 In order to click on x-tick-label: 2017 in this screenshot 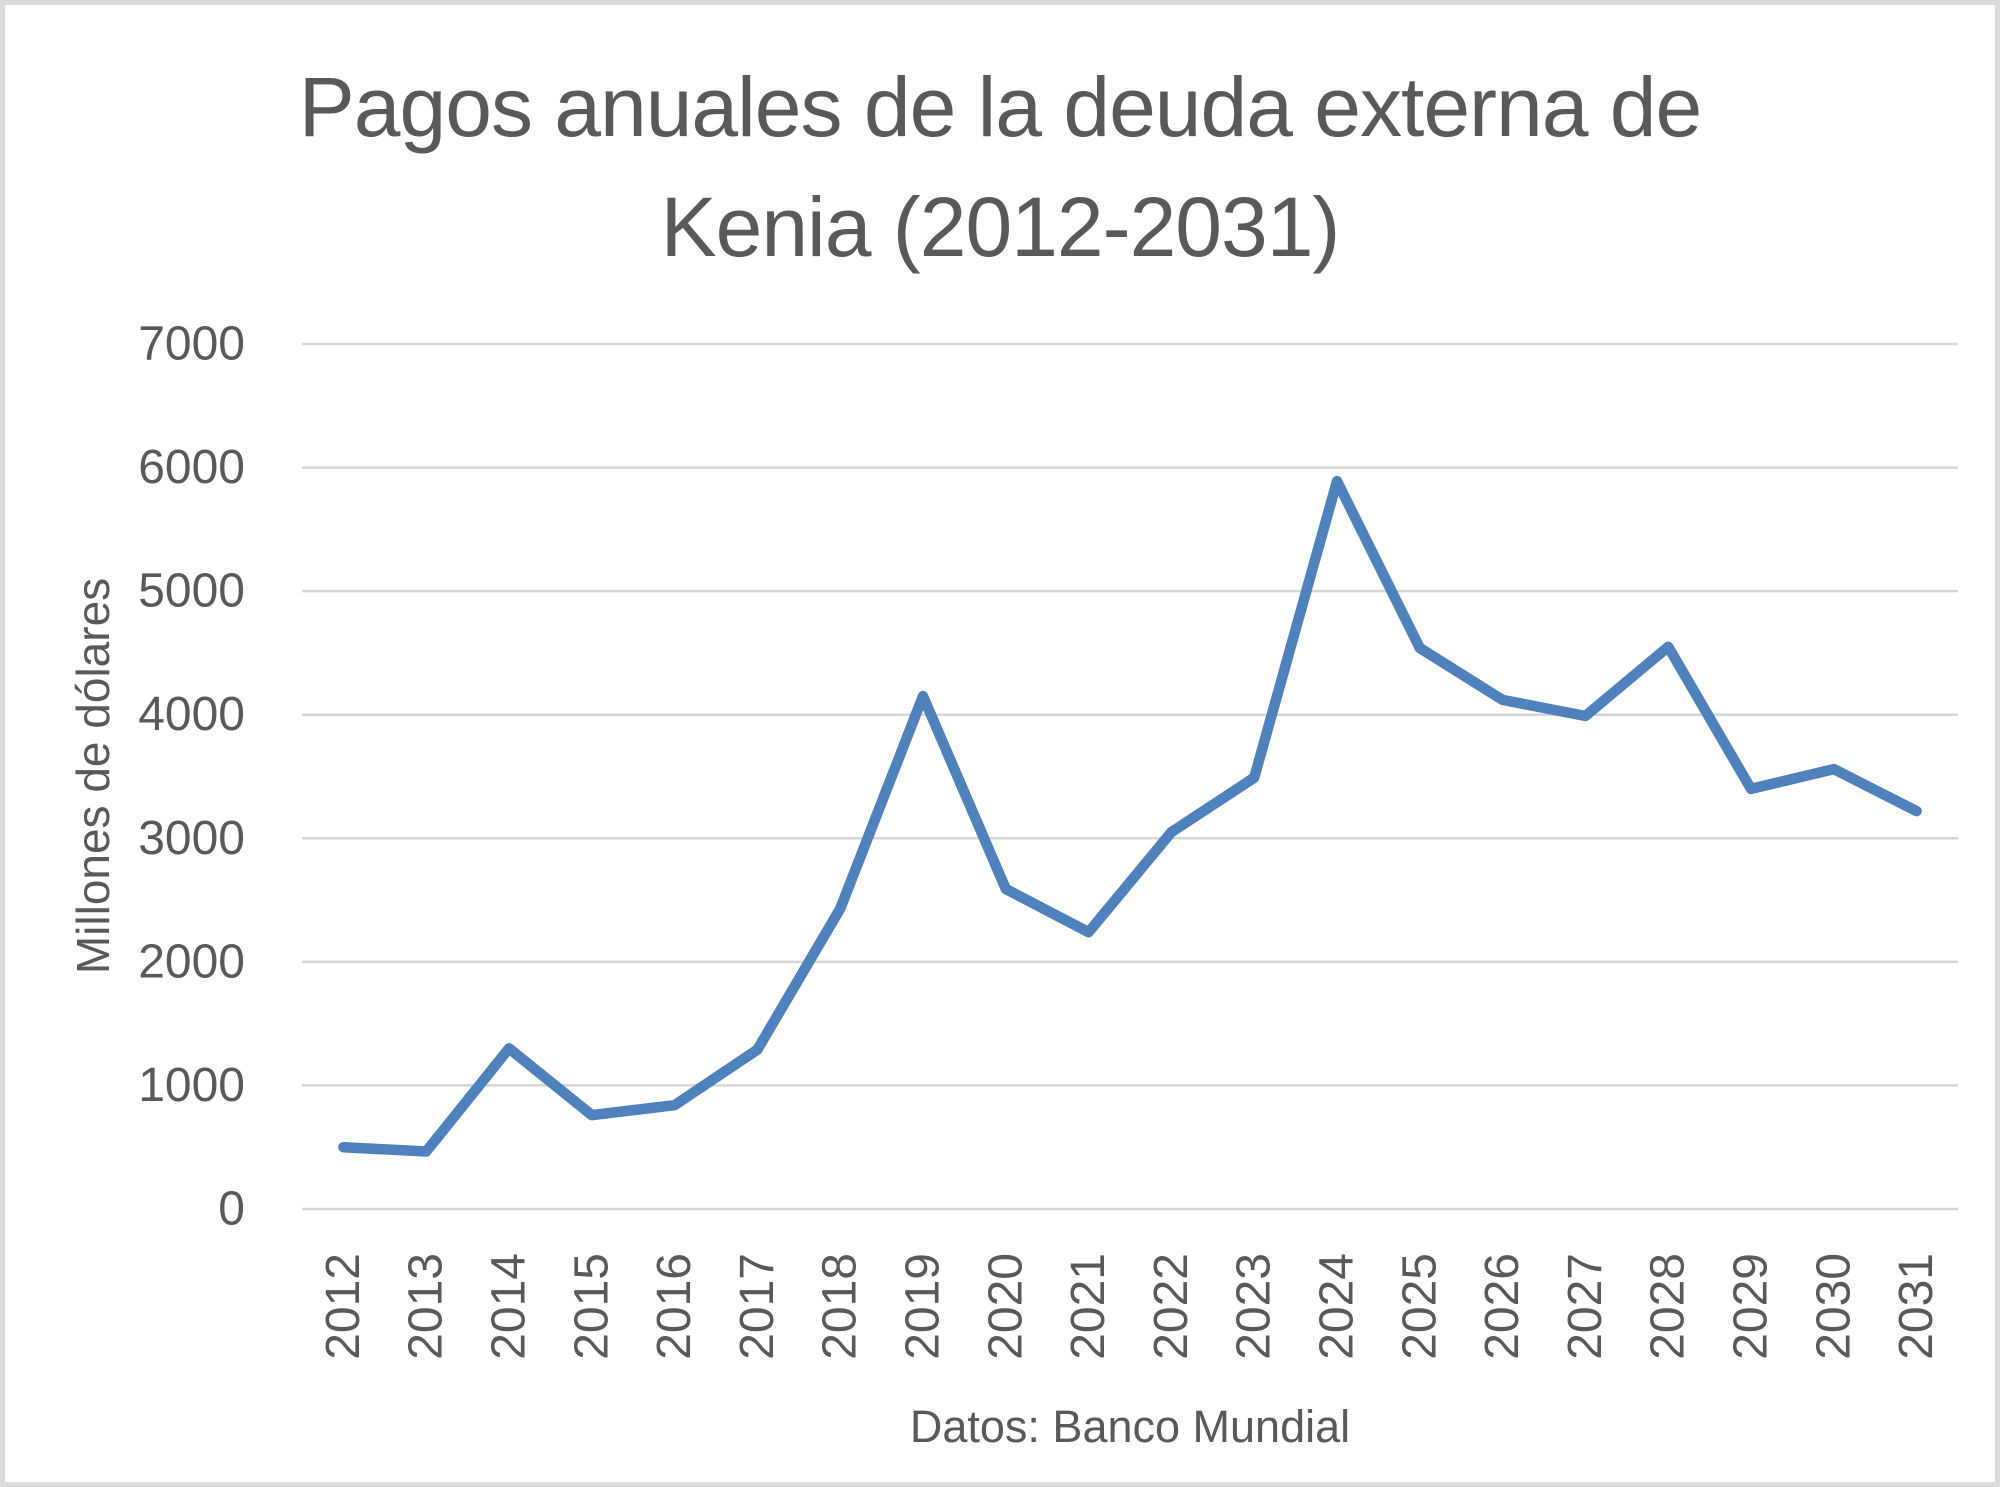, I will do `click(757, 1306)`.